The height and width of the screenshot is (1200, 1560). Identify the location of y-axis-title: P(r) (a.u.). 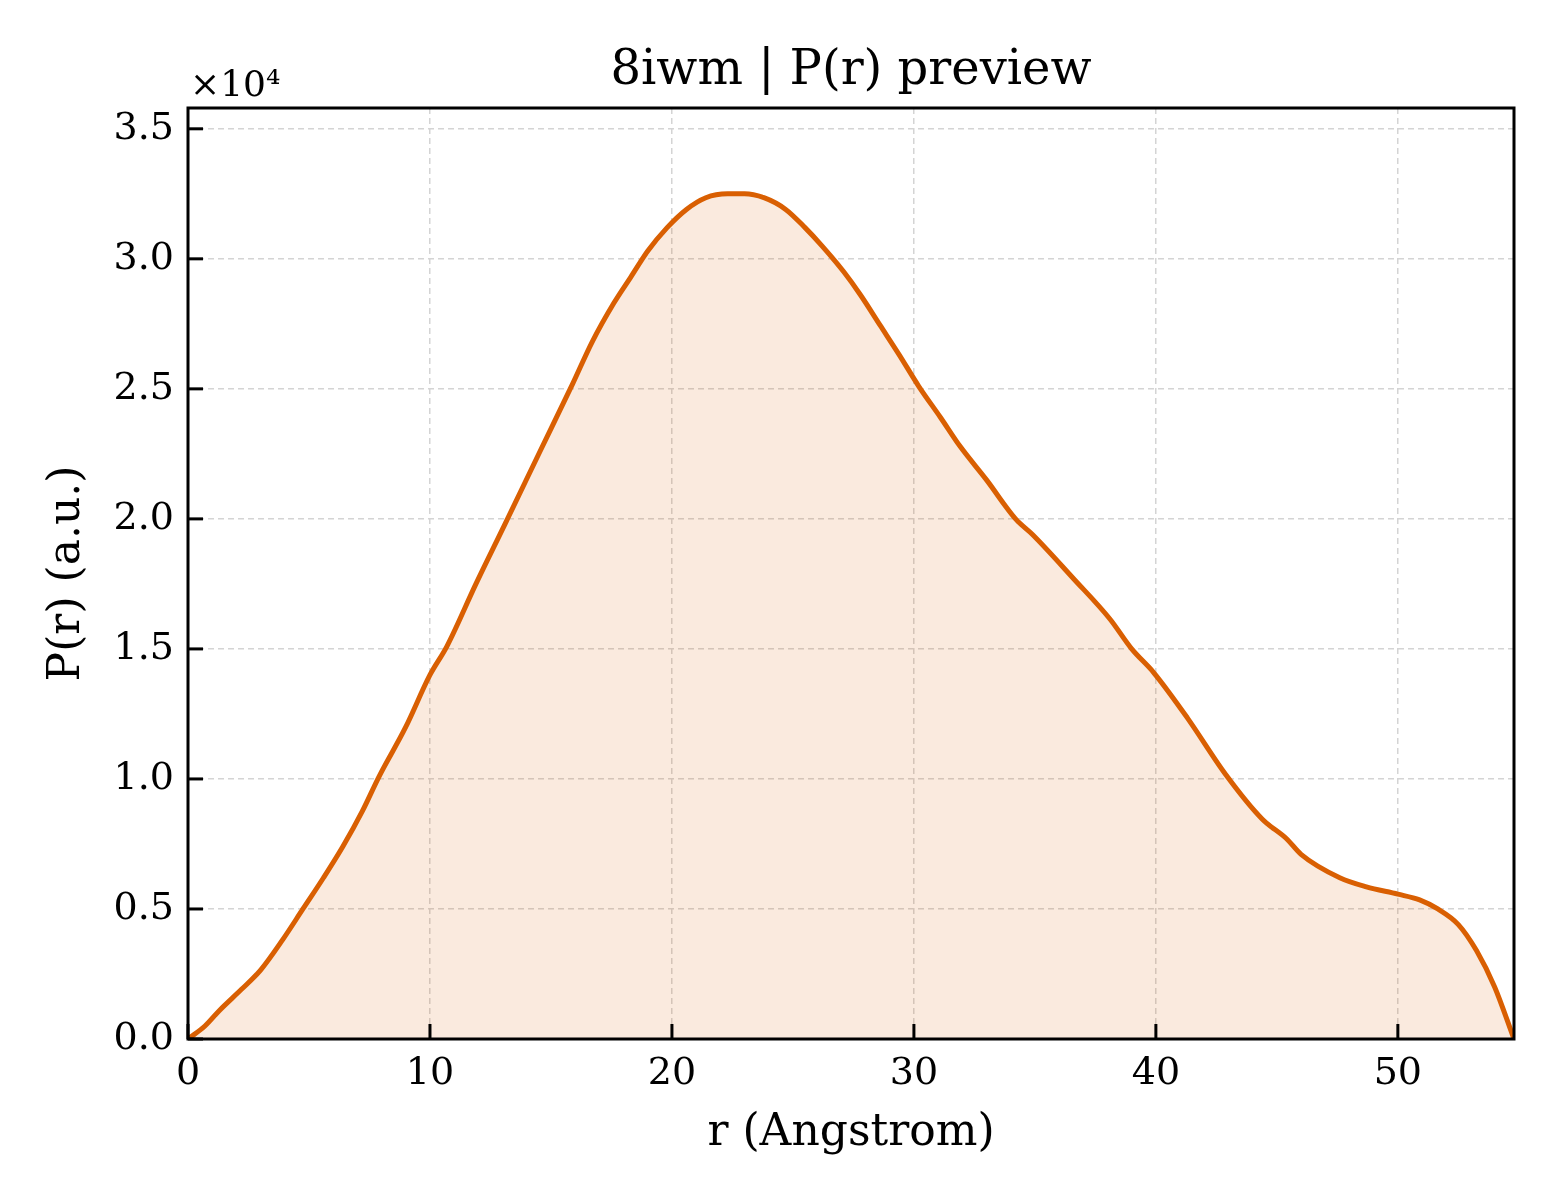
(64, 573).